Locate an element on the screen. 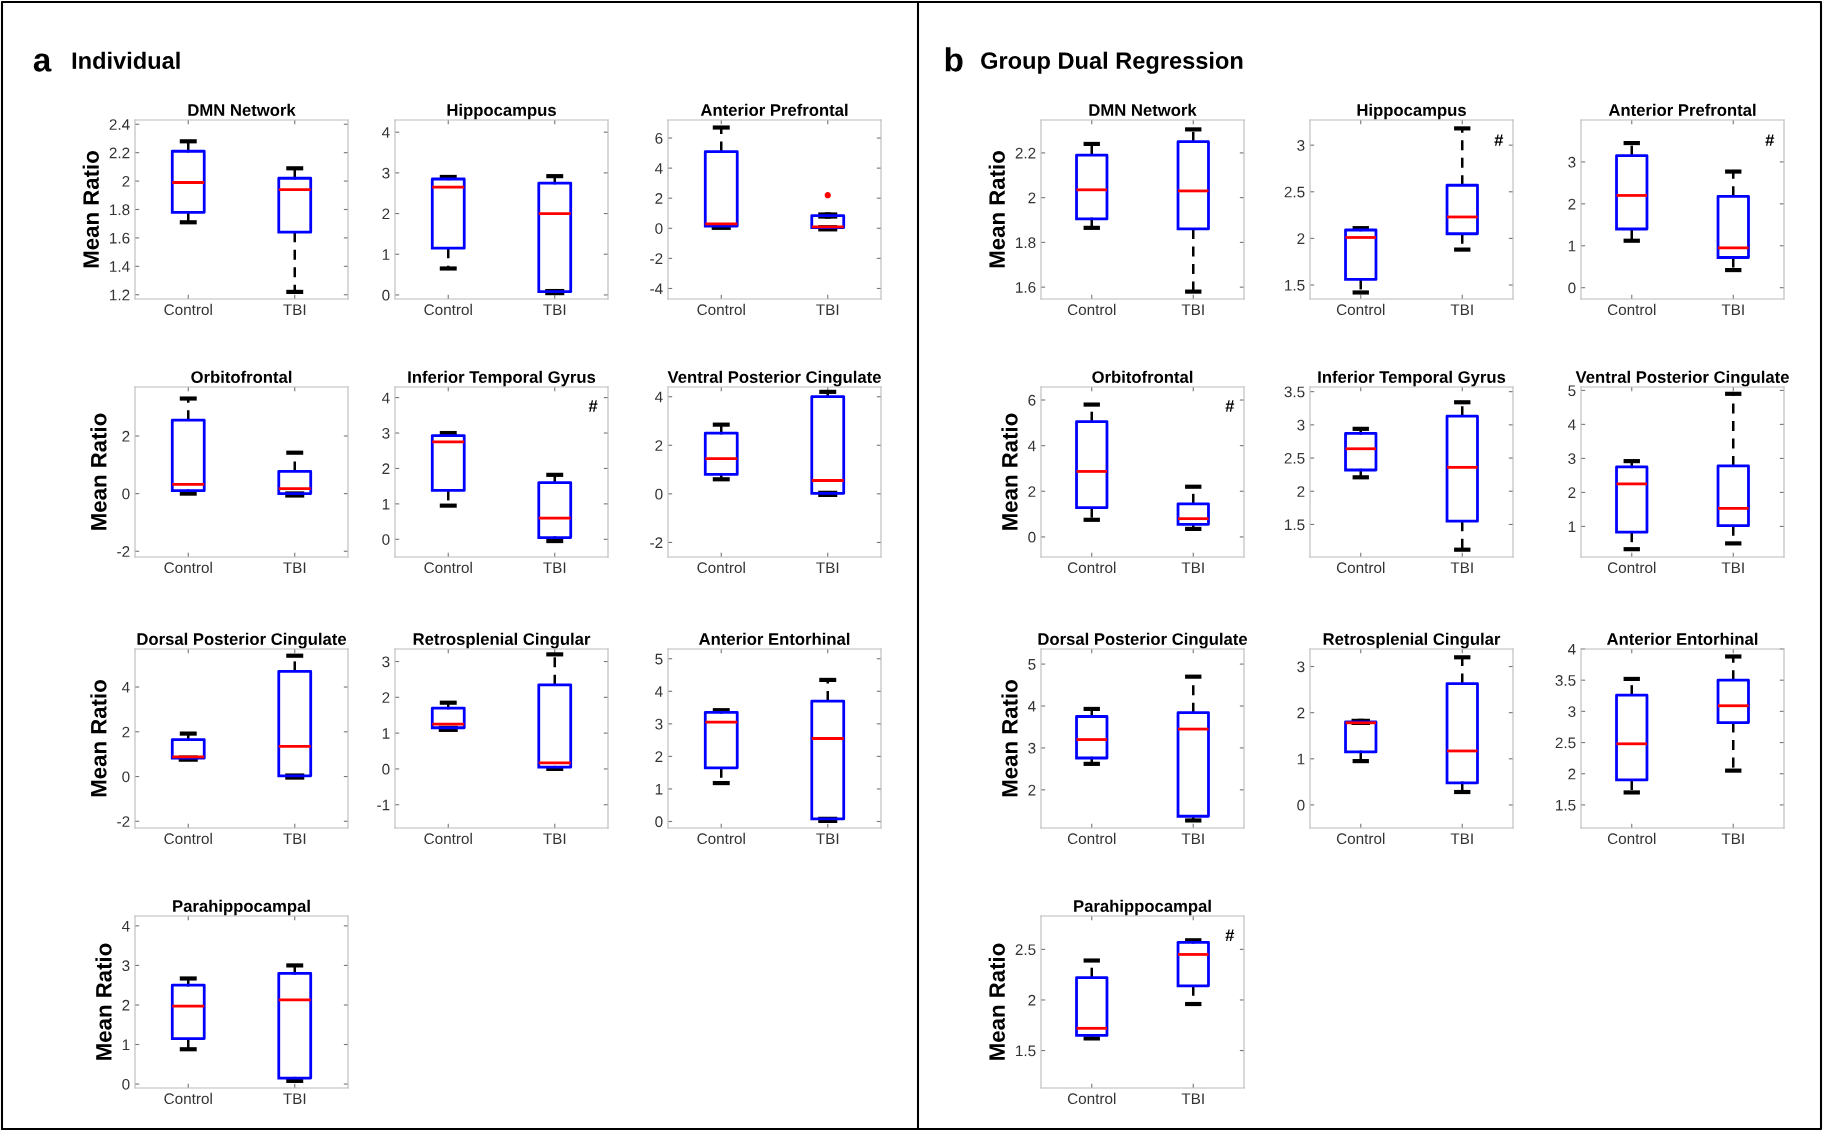 The height and width of the screenshot is (1131, 1823). chart-title: Parahippocampal is located at coordinates (1142, 907).